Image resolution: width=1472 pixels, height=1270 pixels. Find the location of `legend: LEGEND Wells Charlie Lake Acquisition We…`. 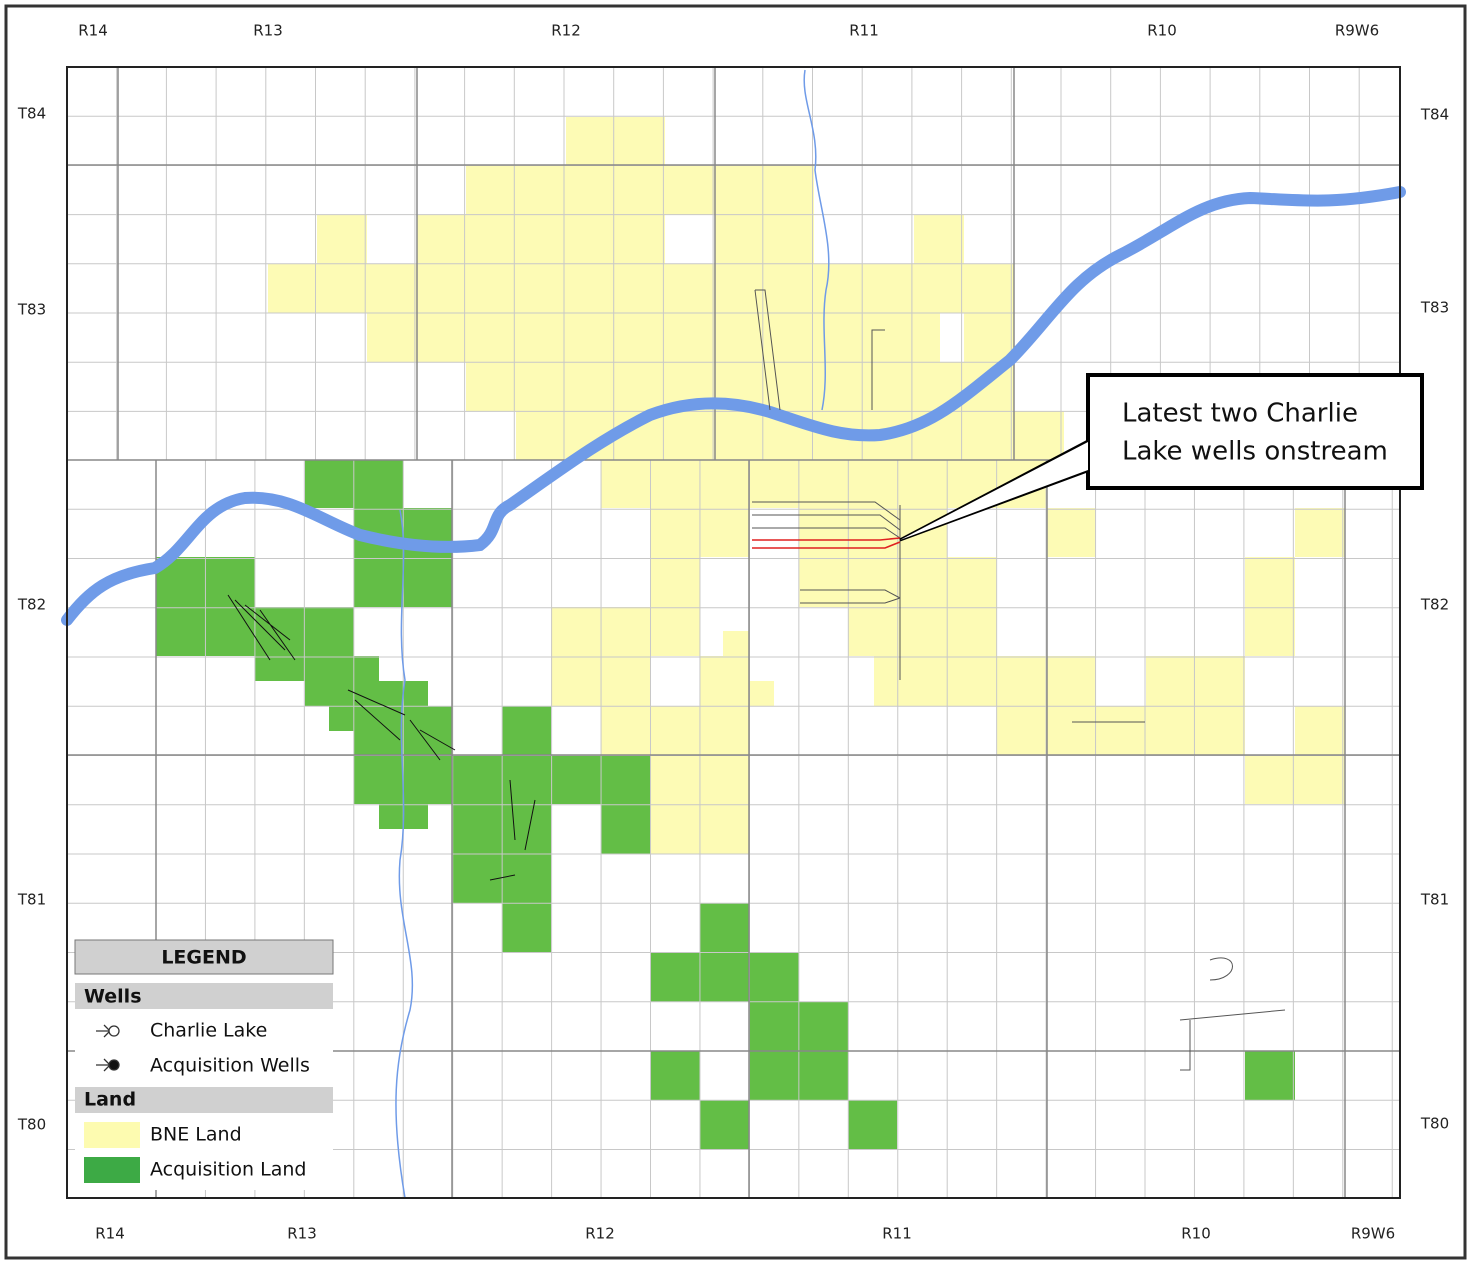

legend: LEGEND Wells Charlie Lake Acquisition We… is located at coordinates (204, 1064).